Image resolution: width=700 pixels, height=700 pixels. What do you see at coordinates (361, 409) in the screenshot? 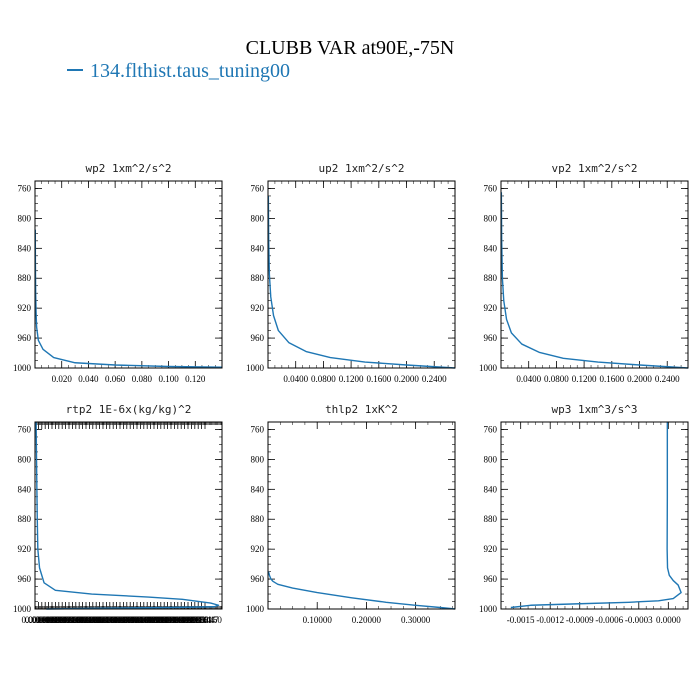
I see `panel-title: thlp2 1xK^2` at bounding box center [361, 409].